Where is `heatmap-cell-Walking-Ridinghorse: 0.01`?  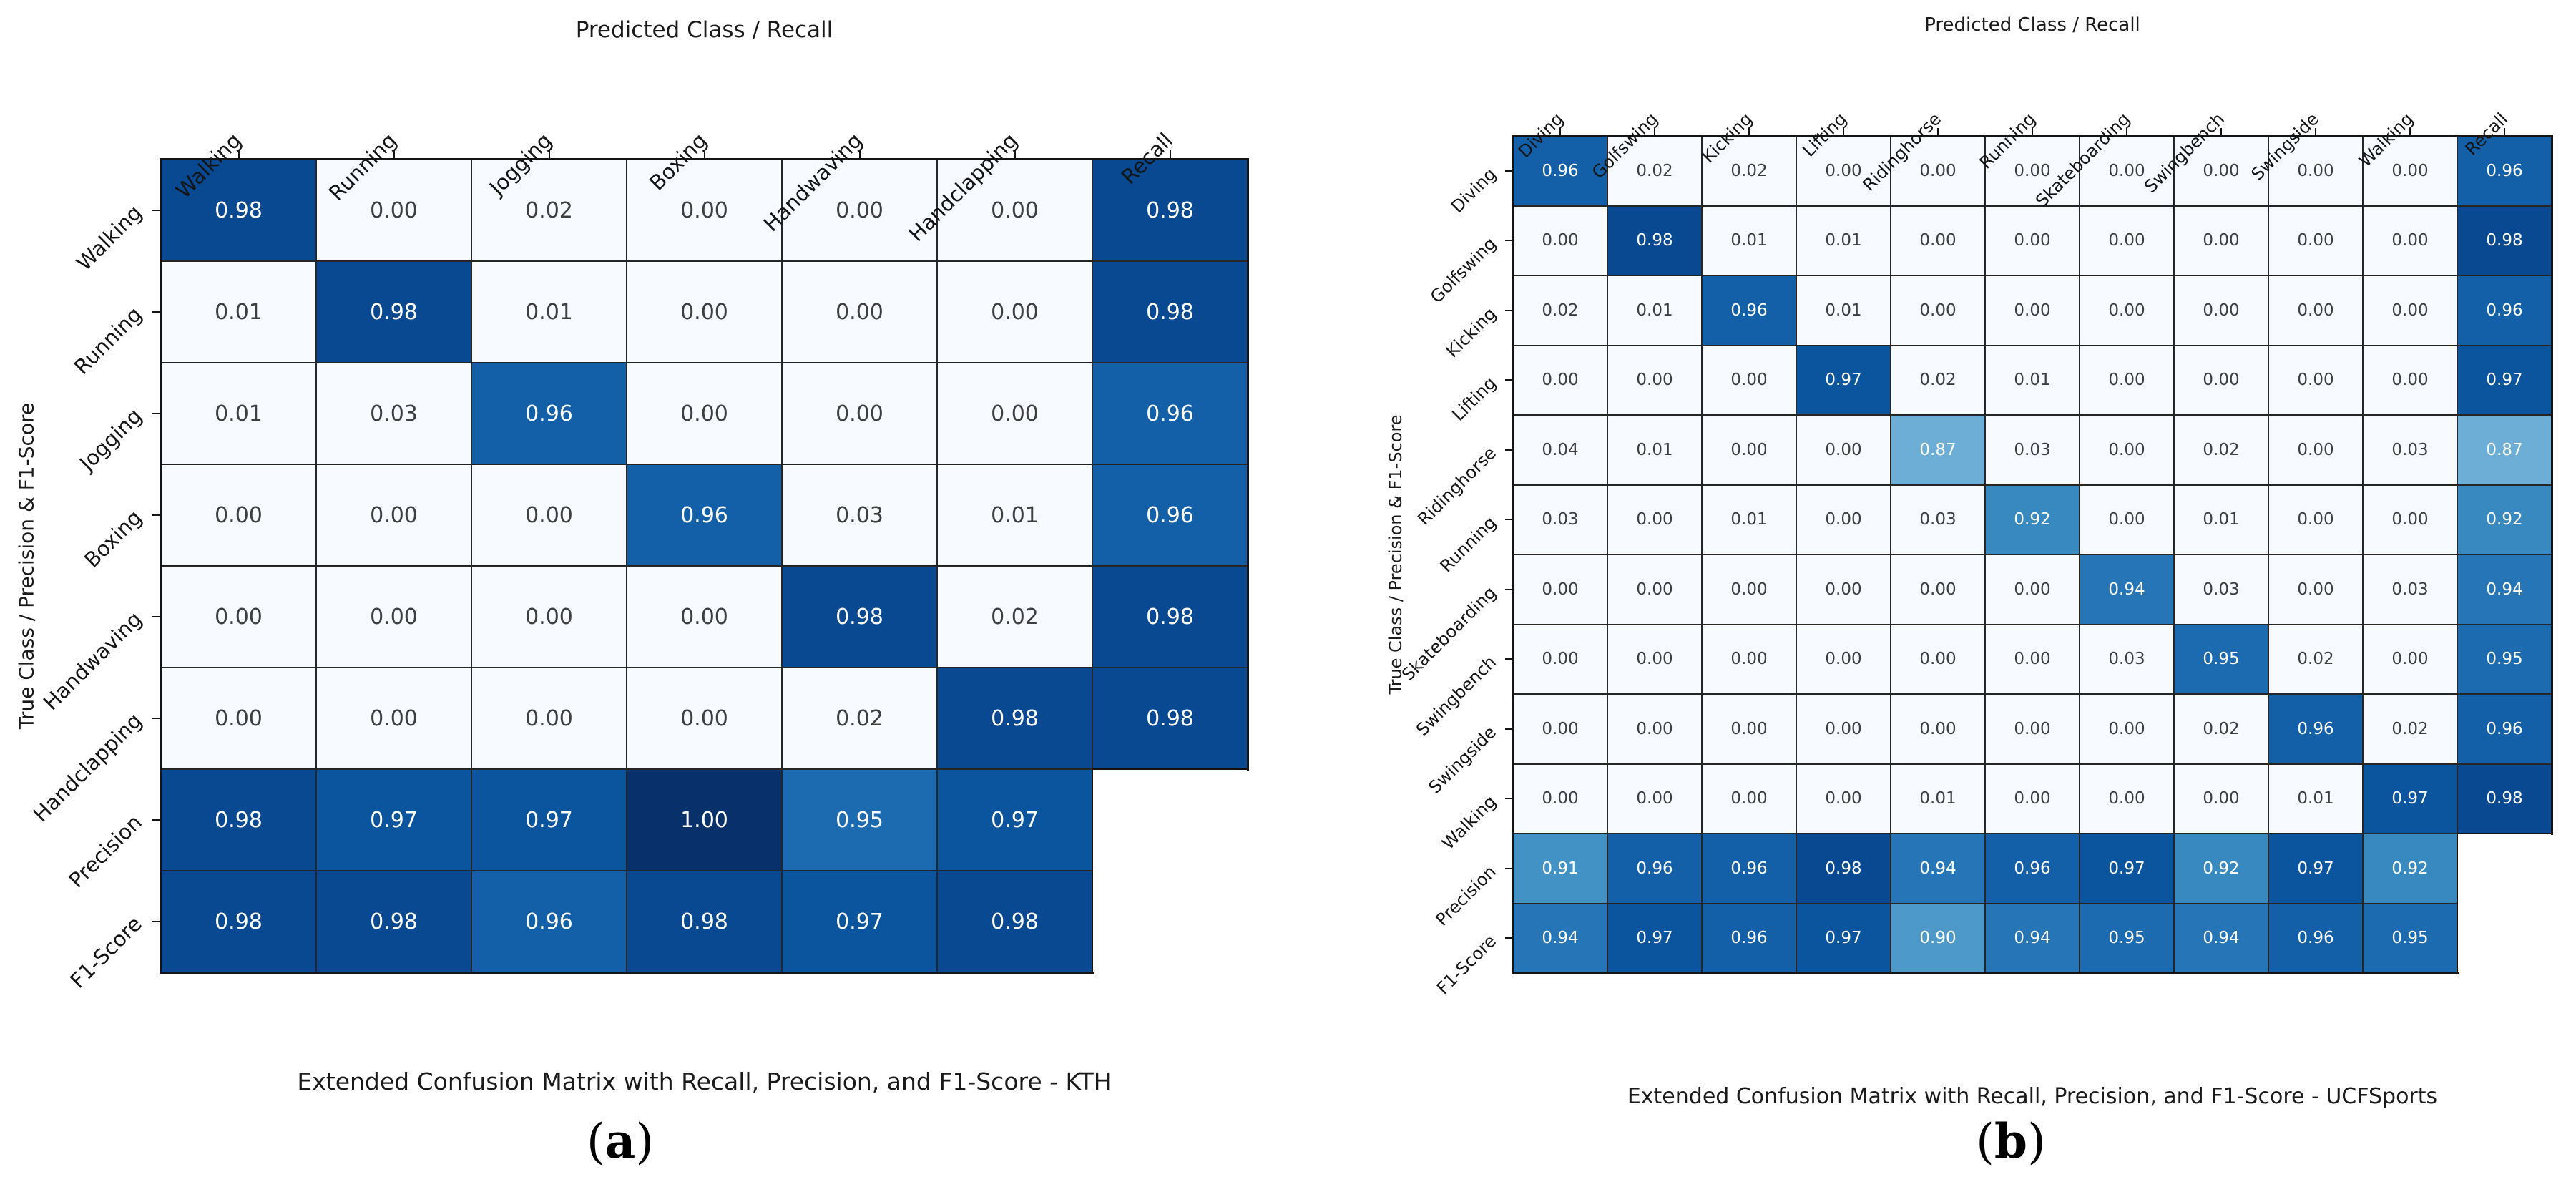
heatmap-cell-Walking-Ridinghorse: 0.01 is located at coordinates (1938, 798).